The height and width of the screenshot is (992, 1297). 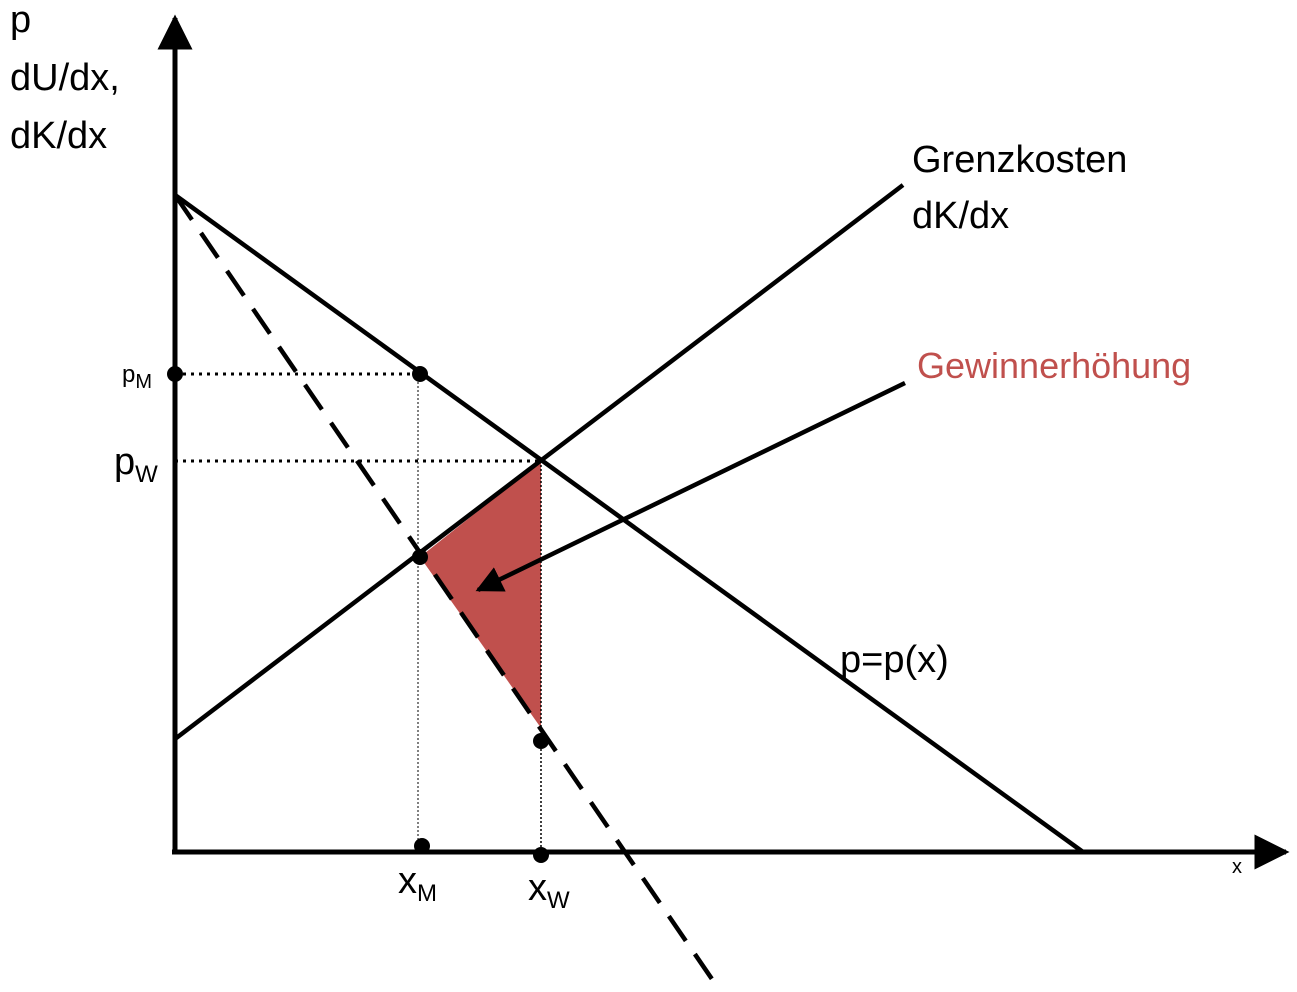 What do you see at coordinates (541, 741) in the screenshot?
I see `mr-at-xw-point` at bounding box center [541, 741].